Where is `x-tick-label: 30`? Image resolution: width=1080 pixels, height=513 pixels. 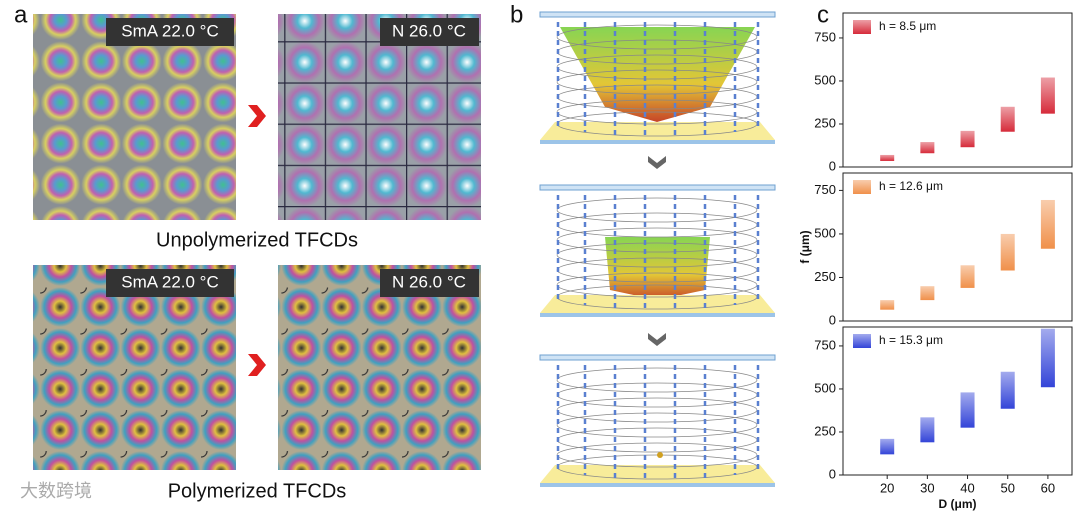
x-tick-label: 30 is located at coordinates (927, 487).